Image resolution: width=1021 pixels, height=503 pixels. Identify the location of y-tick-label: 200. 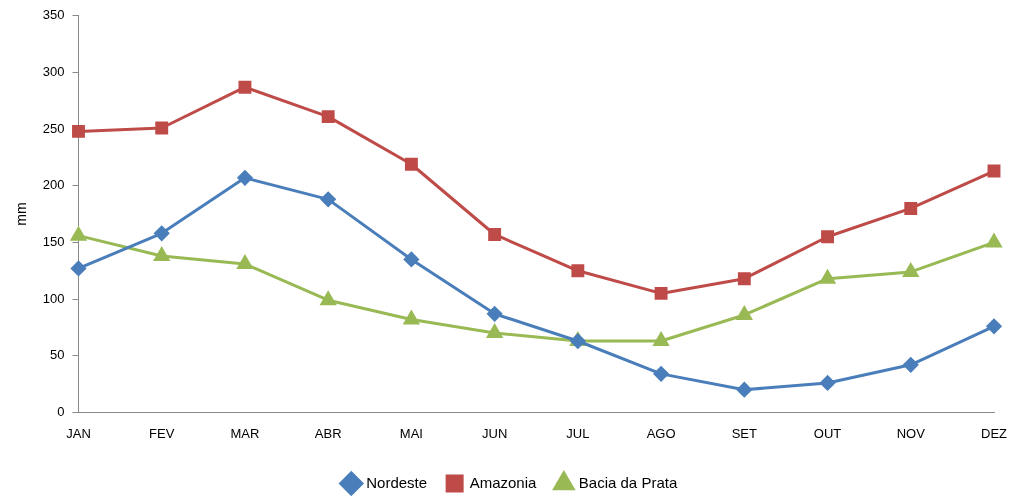
(53, 185).